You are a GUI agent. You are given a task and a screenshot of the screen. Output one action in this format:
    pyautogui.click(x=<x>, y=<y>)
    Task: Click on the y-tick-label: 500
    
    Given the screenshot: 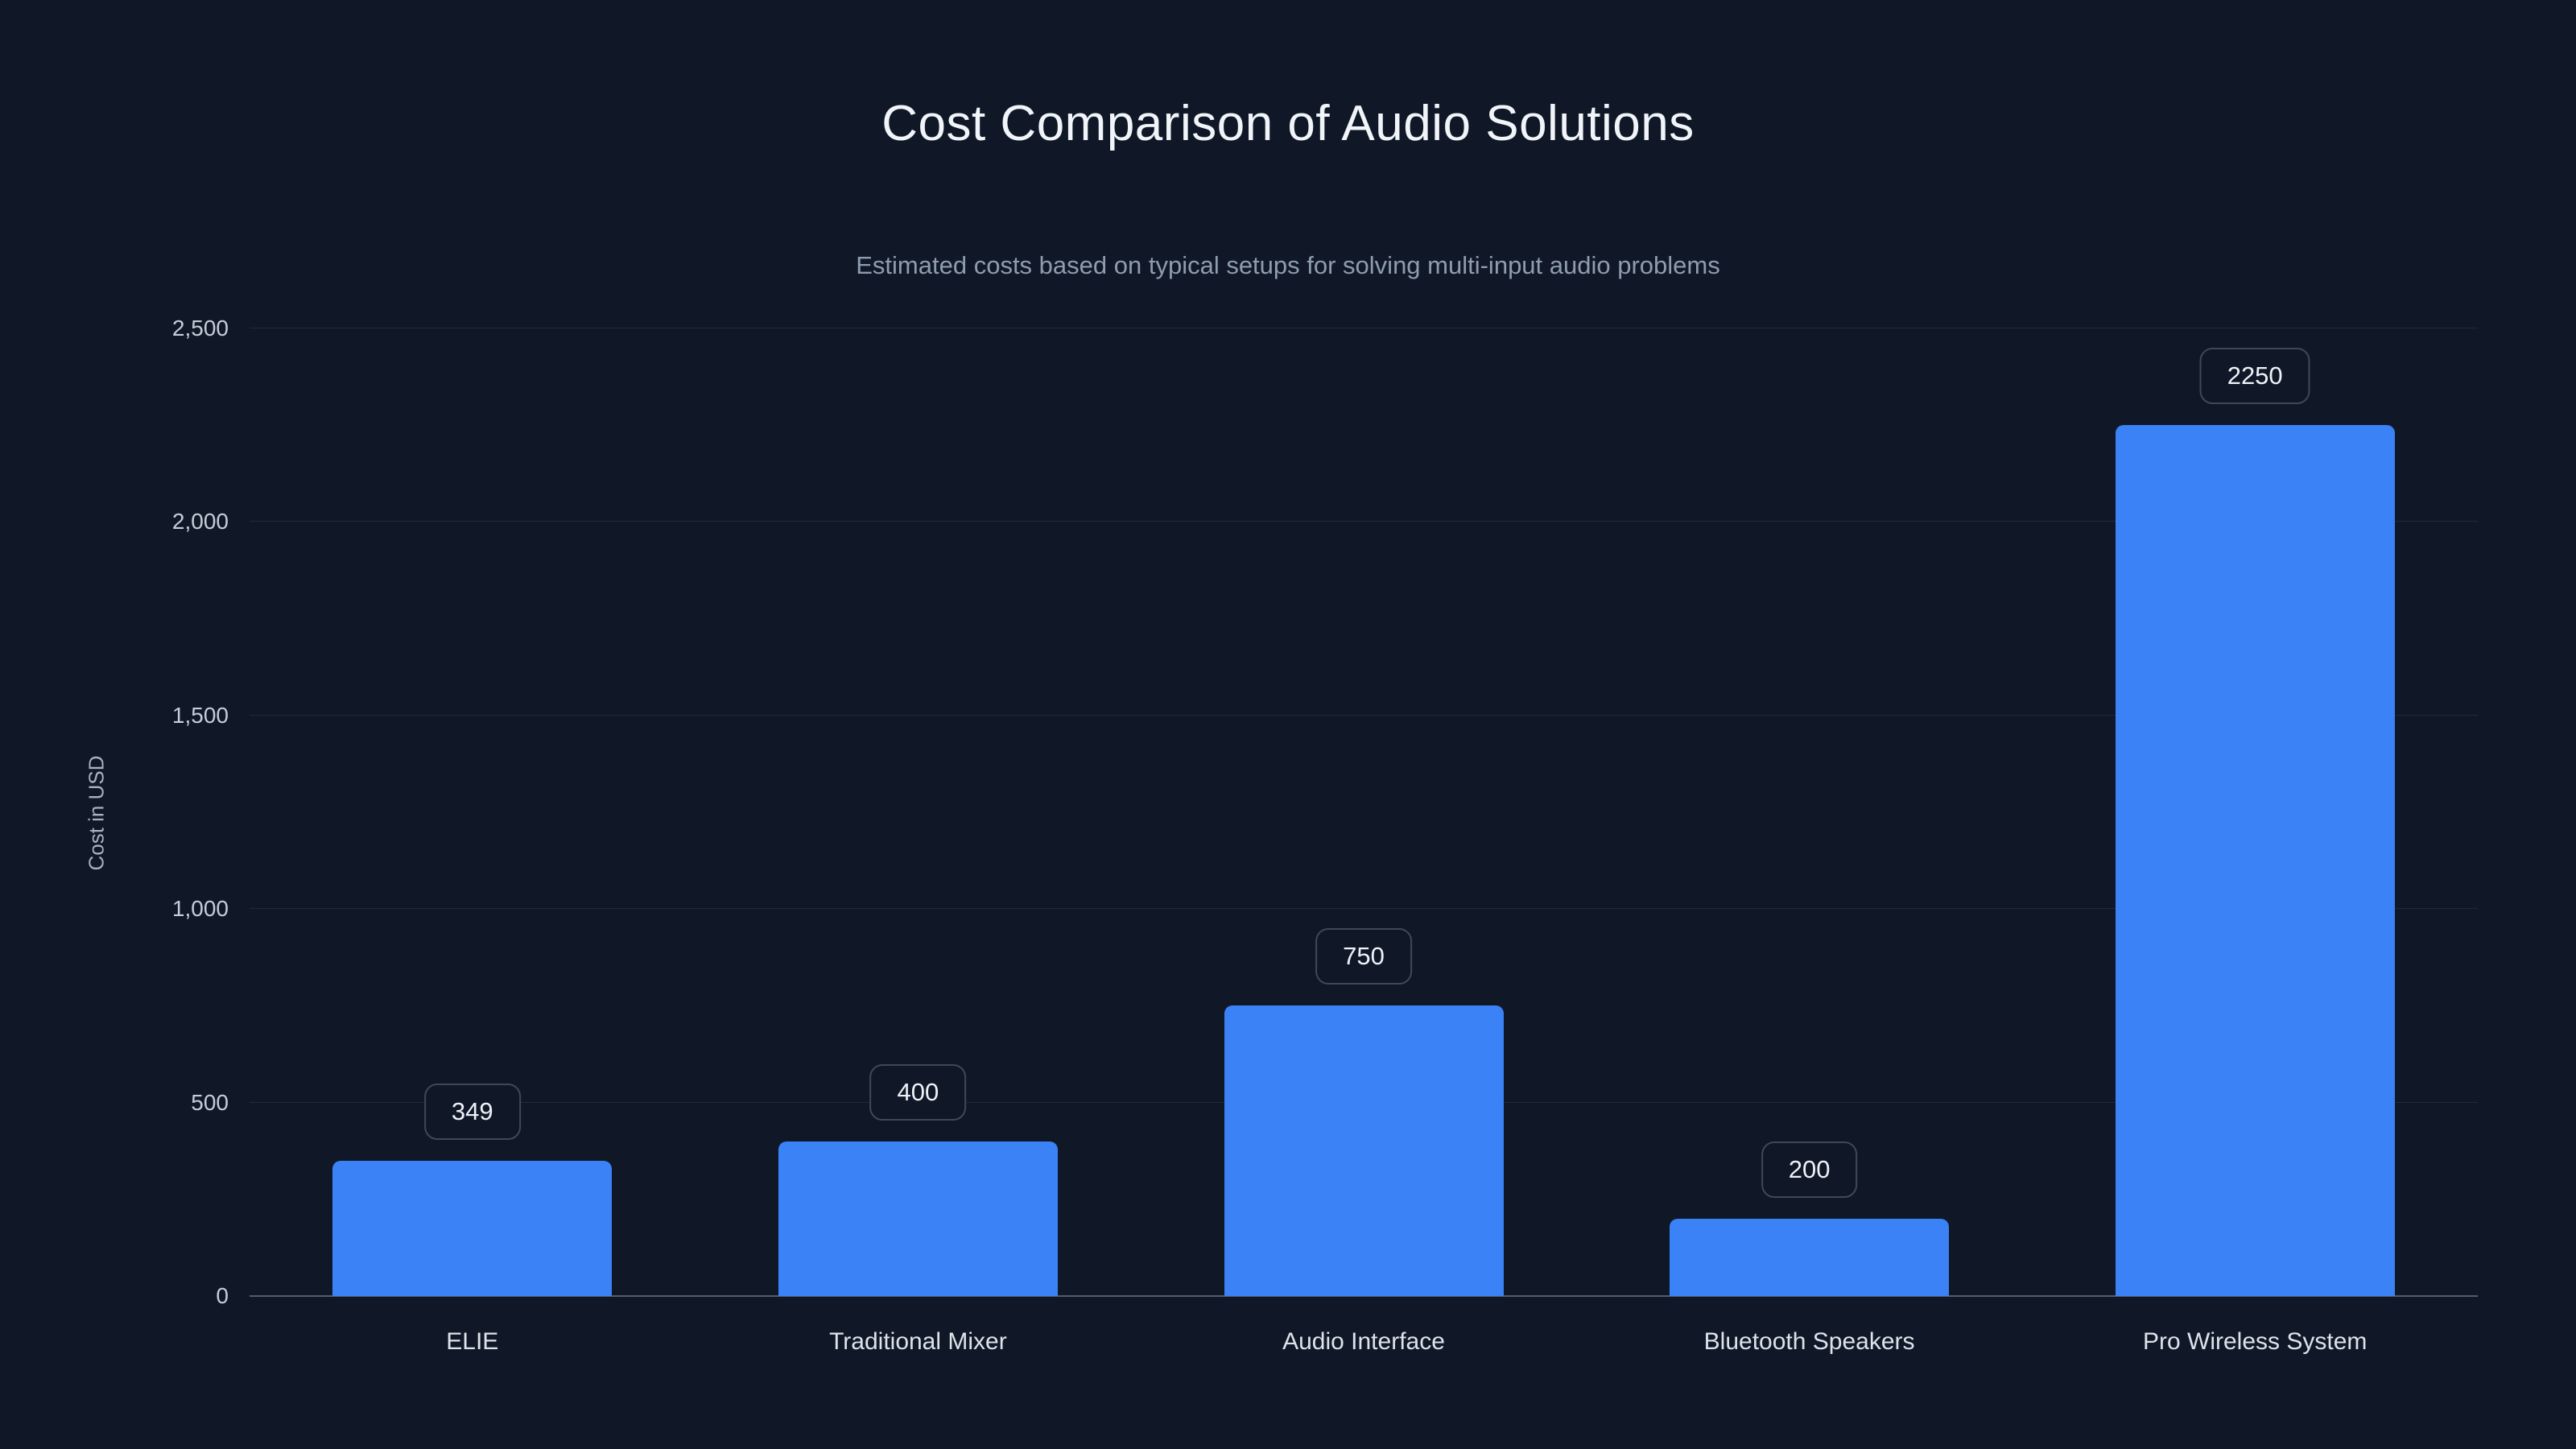 What is the action you would take?
    pyautogui.click(x=210, y=1102)
    